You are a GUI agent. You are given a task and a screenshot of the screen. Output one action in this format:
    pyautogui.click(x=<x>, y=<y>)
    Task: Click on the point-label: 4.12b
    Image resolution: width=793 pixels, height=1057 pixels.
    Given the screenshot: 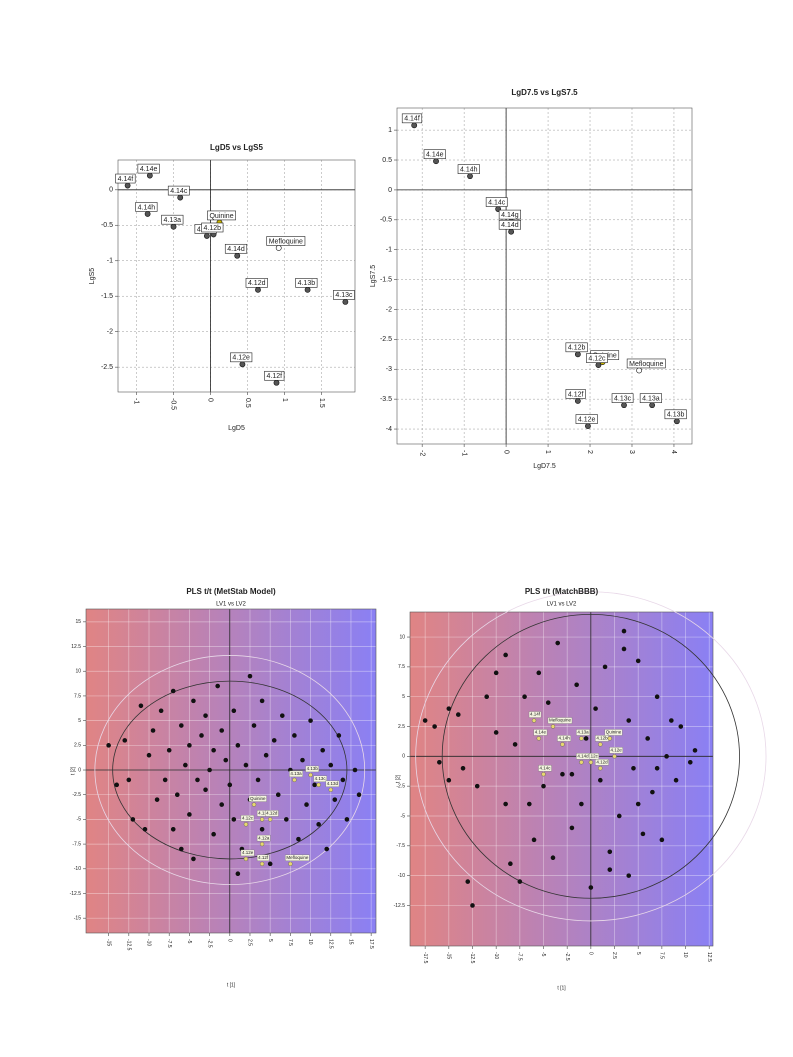 What is the action you would take?
    pyautogui.click(x=213, y=228)
    